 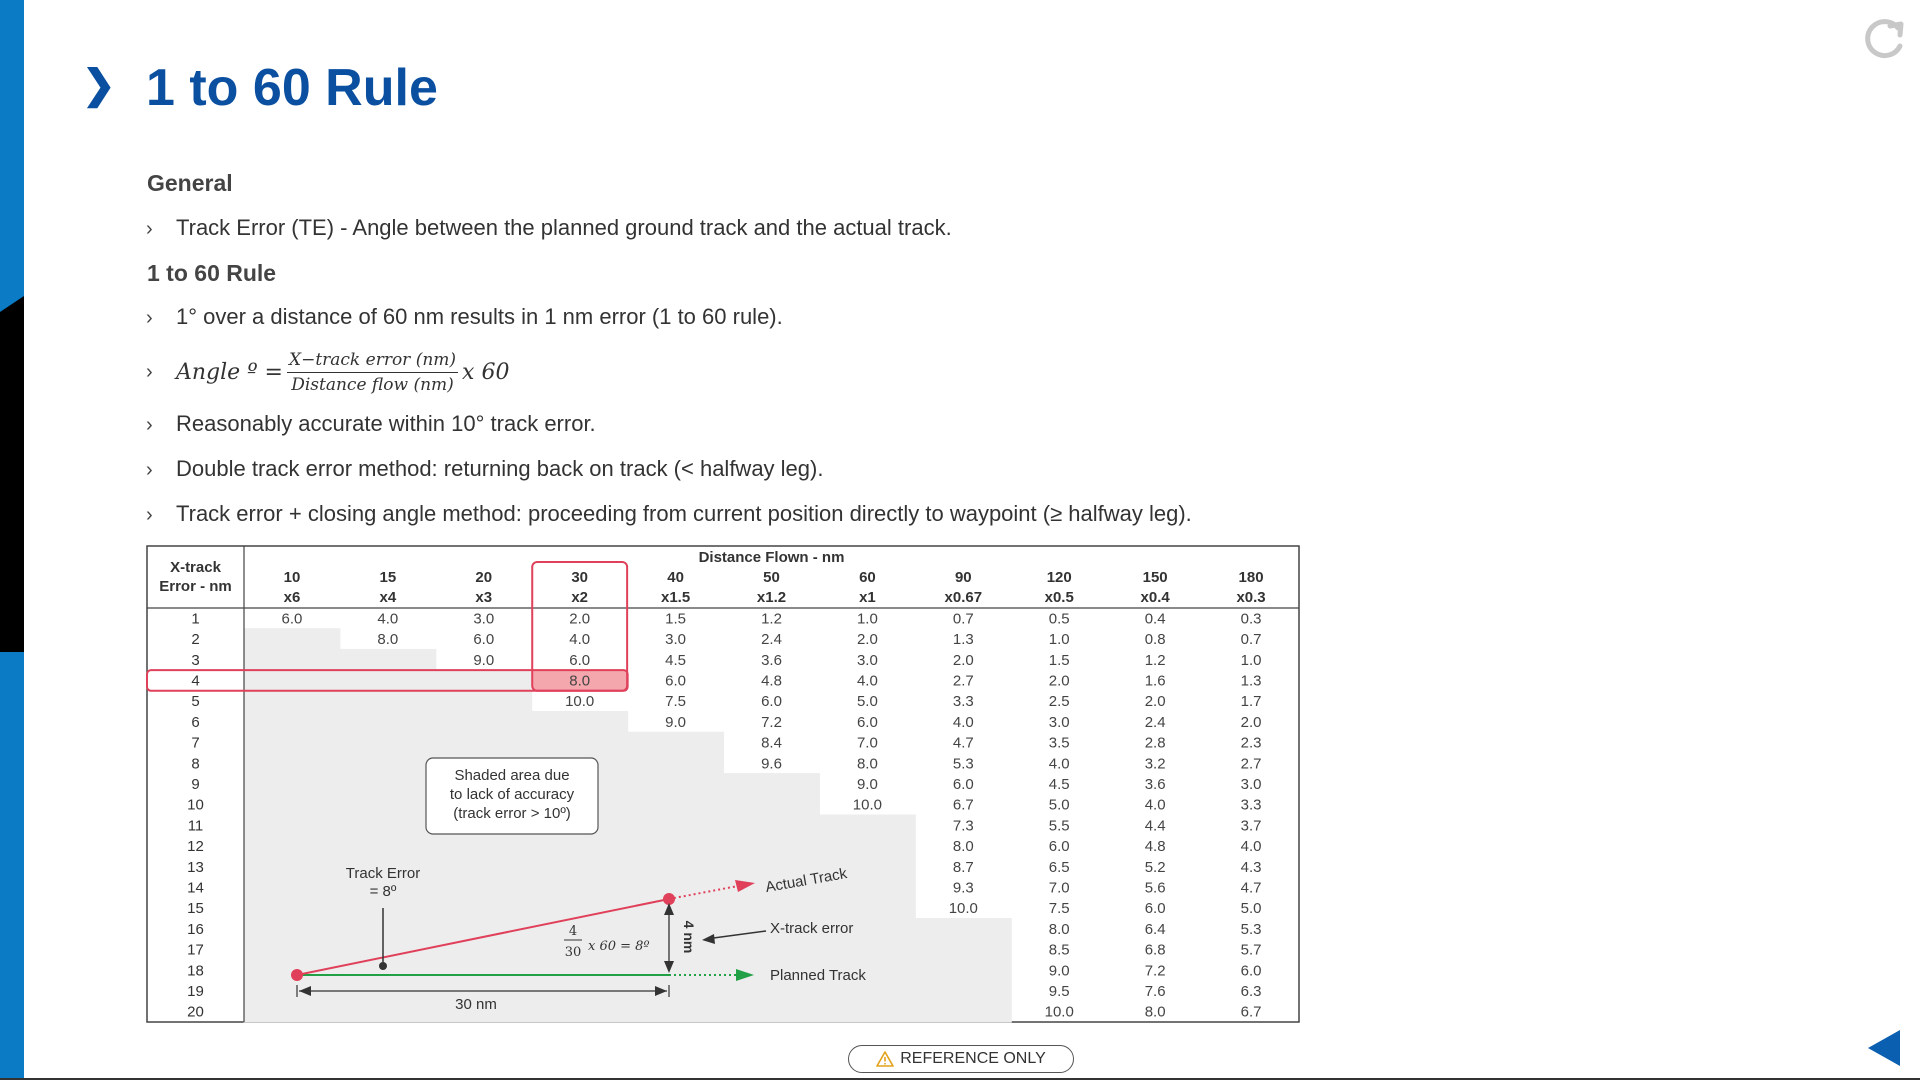 I want to click on group-header: Distance Flown - nm, so click(x=772, y=557).